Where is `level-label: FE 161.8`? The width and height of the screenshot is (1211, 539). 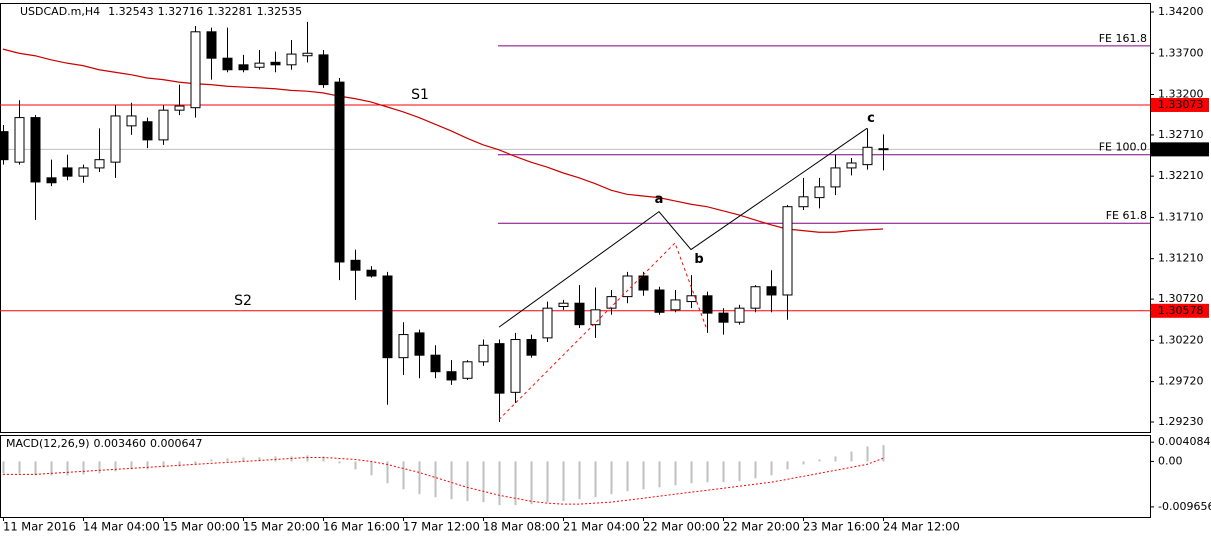 level-label: FE 161.8 is located at coordinates (1123, 38).